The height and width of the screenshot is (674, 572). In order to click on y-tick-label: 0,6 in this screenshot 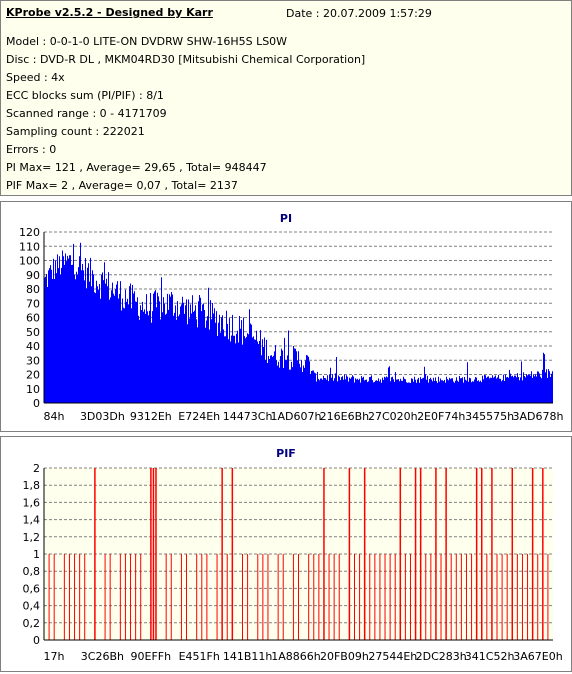, I will do `click(32, 588)`.